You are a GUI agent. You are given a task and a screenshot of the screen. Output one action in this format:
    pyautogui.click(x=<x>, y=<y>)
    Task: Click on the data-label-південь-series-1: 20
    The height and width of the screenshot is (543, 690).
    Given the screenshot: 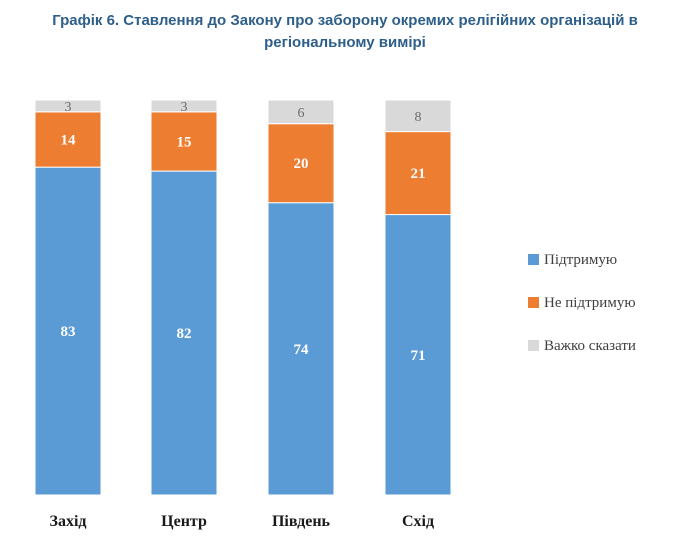 What is the action you would take?
    pyautogui.click(x=301, y=164)
    